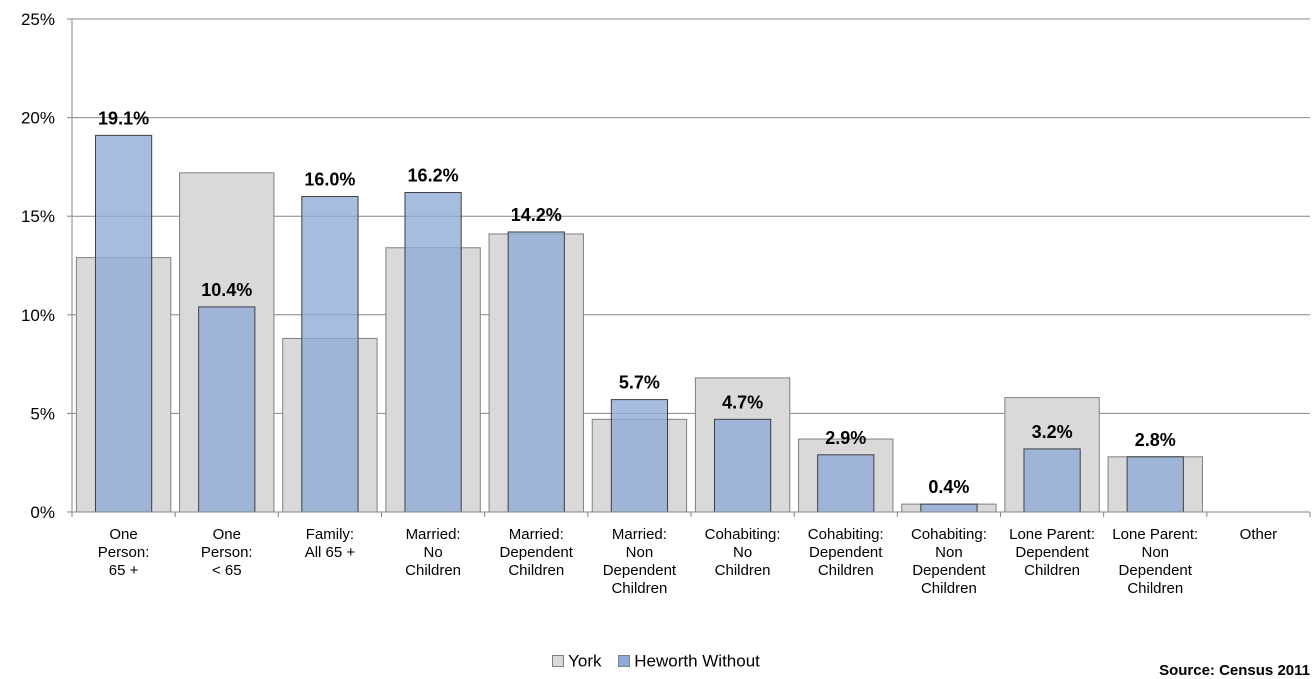  Describe the element at coordinates (38, 118) in the screenshot. I see `y-tick-label: 20%` at that location.